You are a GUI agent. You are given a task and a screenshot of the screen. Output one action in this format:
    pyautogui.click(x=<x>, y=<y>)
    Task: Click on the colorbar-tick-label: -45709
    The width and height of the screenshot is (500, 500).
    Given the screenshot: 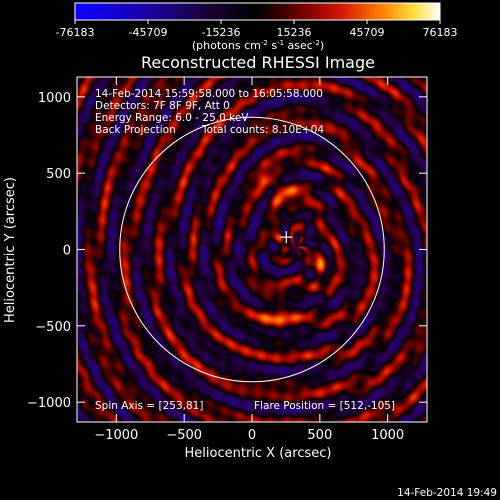 What is the action you would take?
    pyautogui.click(x=148, y=32)
    